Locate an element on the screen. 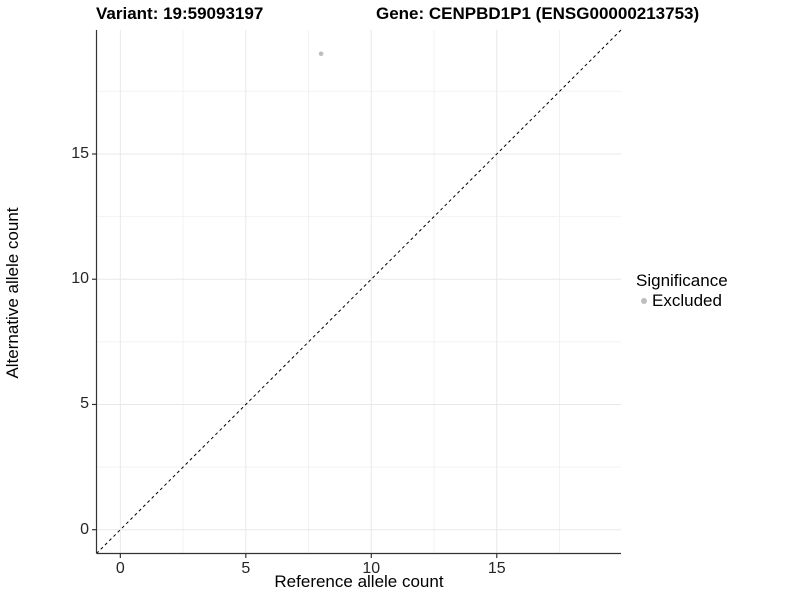  legend-item-excluded: Excluded is located at coordinates (716, 301).